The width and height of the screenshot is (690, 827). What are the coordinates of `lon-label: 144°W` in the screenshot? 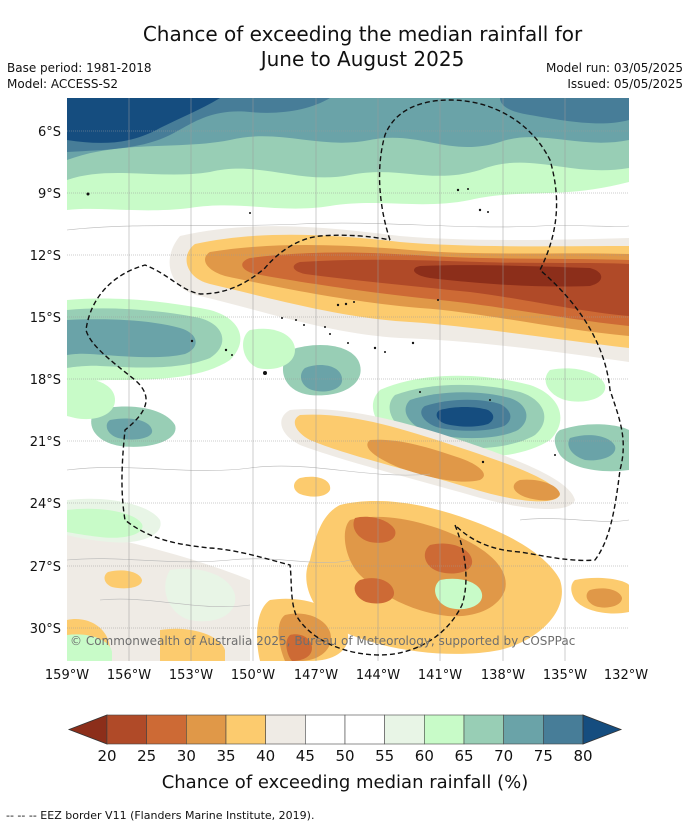 It's located at (378, 675).